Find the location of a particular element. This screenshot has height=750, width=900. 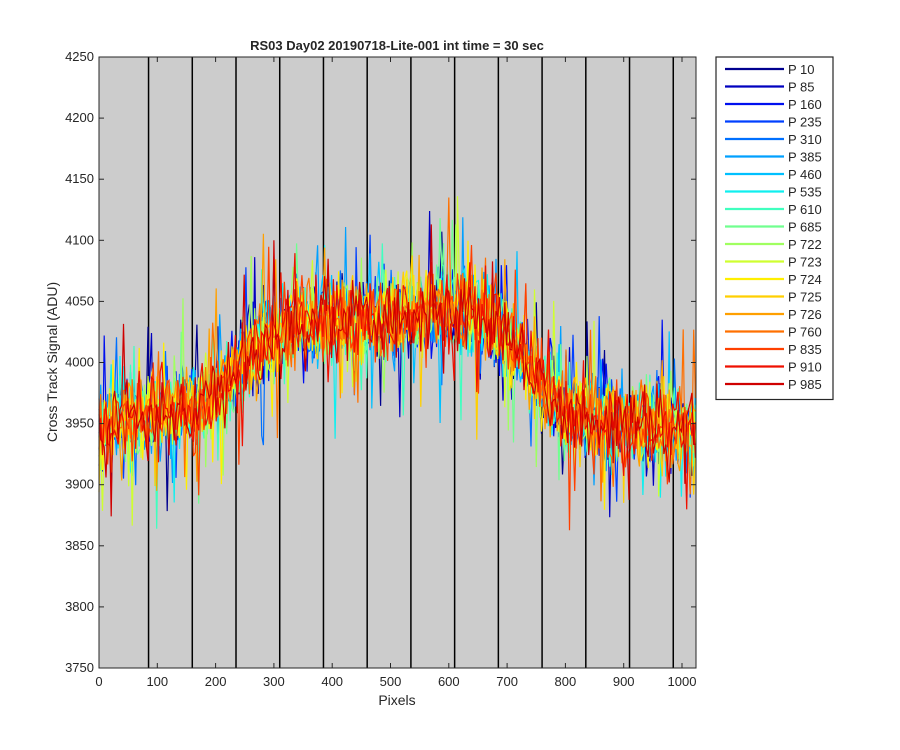

x-tick-label: 0 is located at coordinates (98, 681).